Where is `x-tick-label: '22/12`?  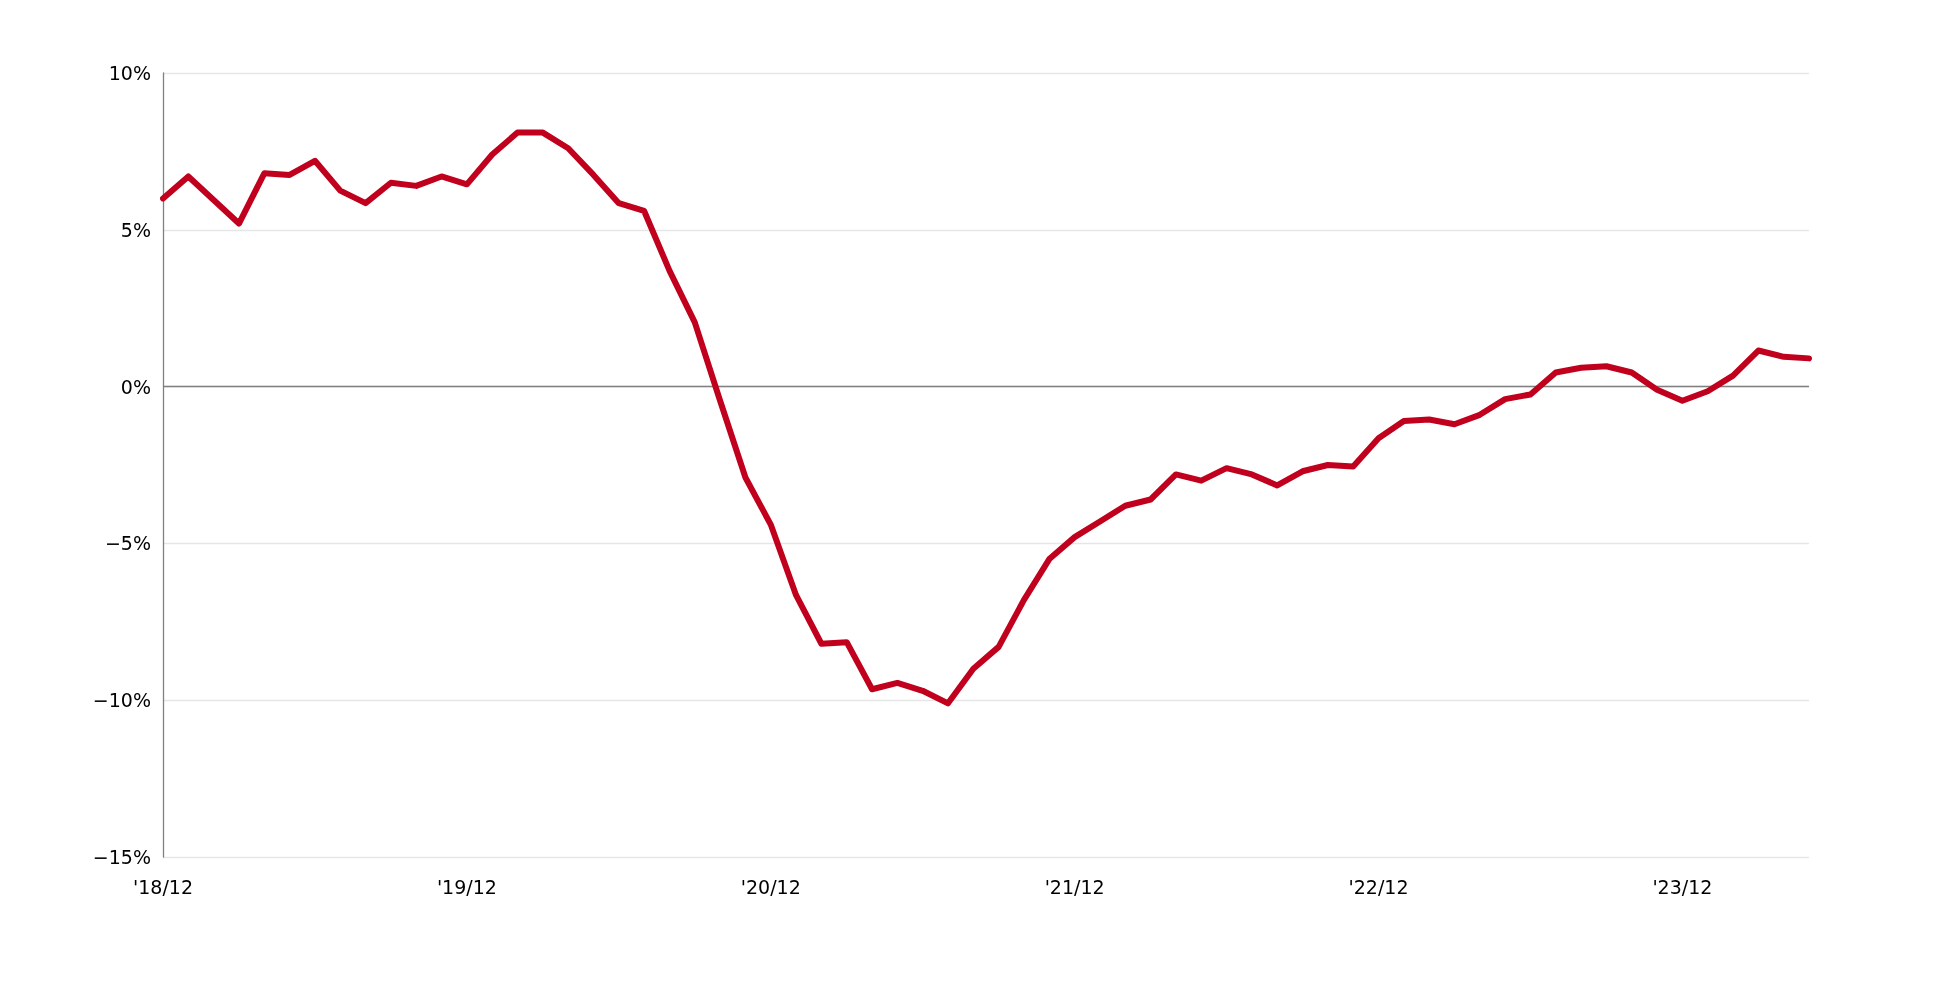
x-tick-label: '22/12 is located at coordinates (1378, 886).